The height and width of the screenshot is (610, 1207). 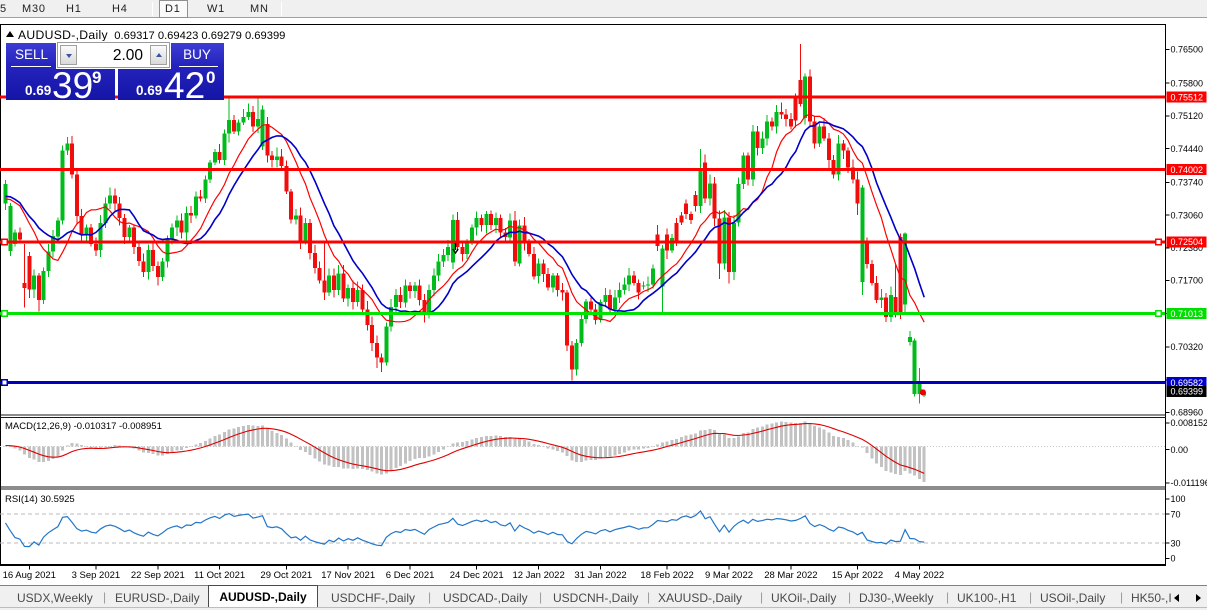 I want to click on svg-text: 0.74002, so click(x=1187, y=170).